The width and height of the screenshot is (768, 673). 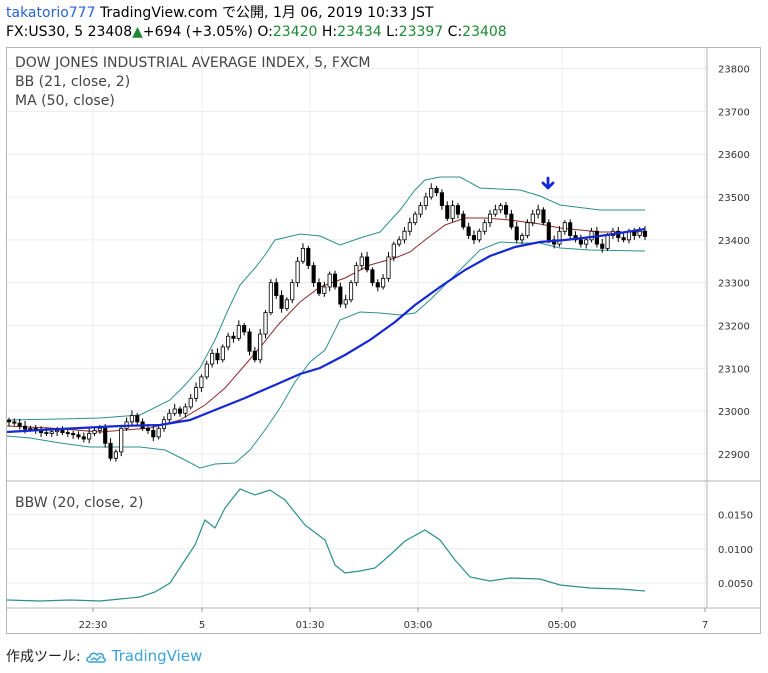 I want to click on price-tick-label: 22900, so click(x=734, y=455).